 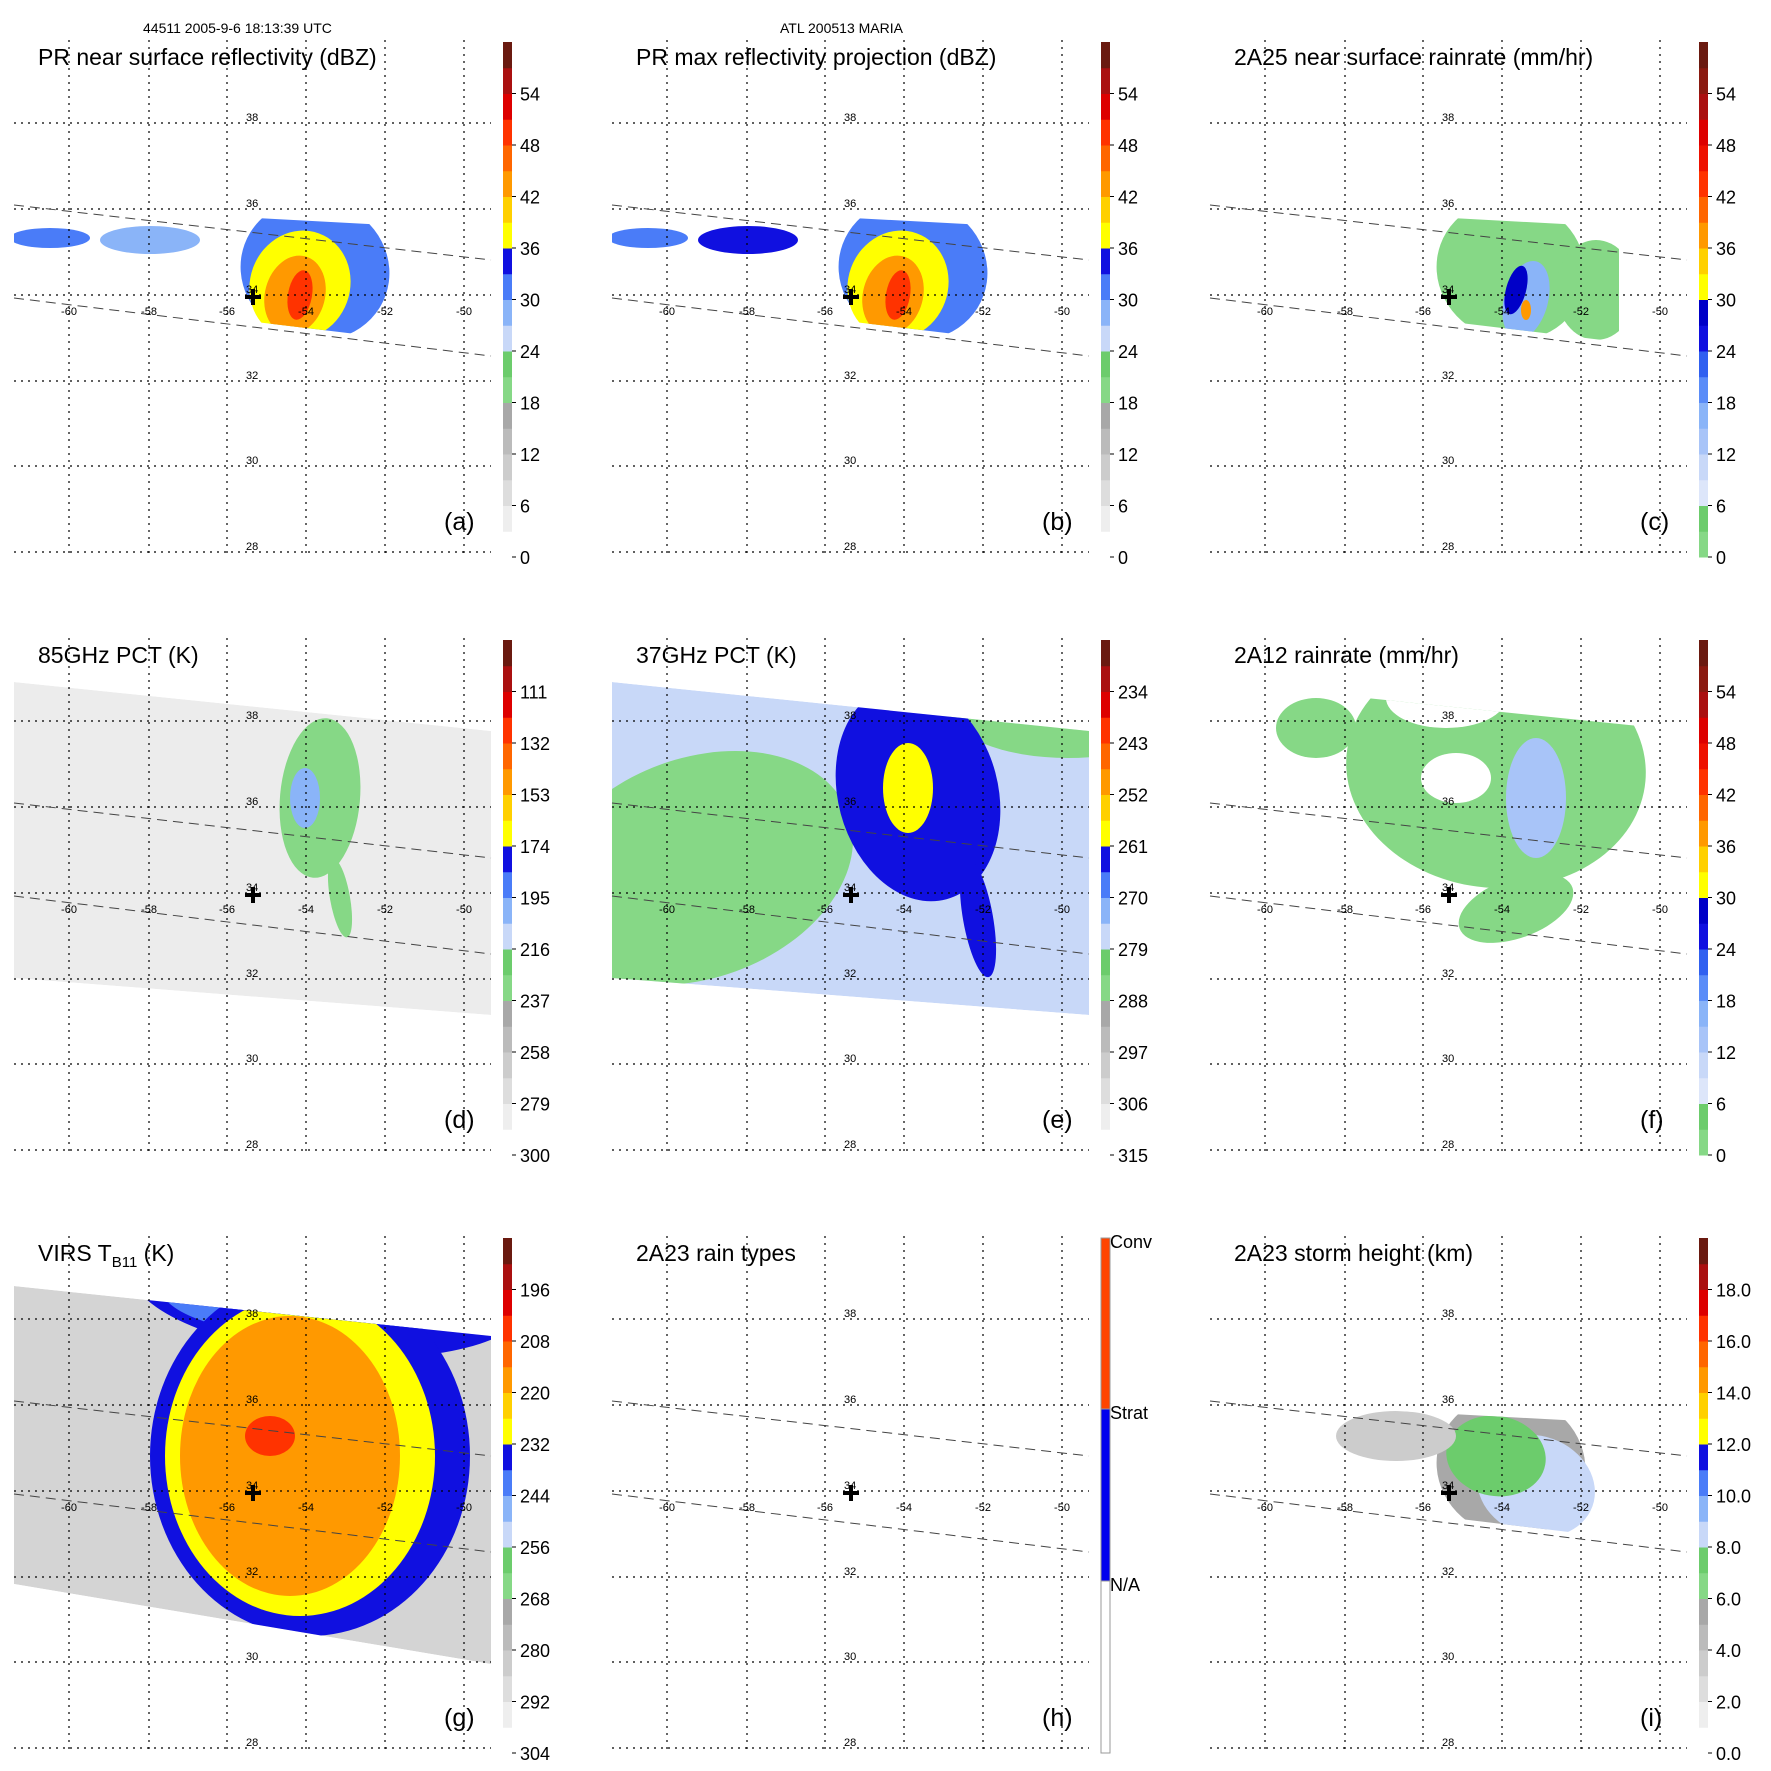 What do you see at coordinates (535, 1651) in the screenshot?
I see `colorbar-tick-label: 280` at bounding box center [535, 1651].